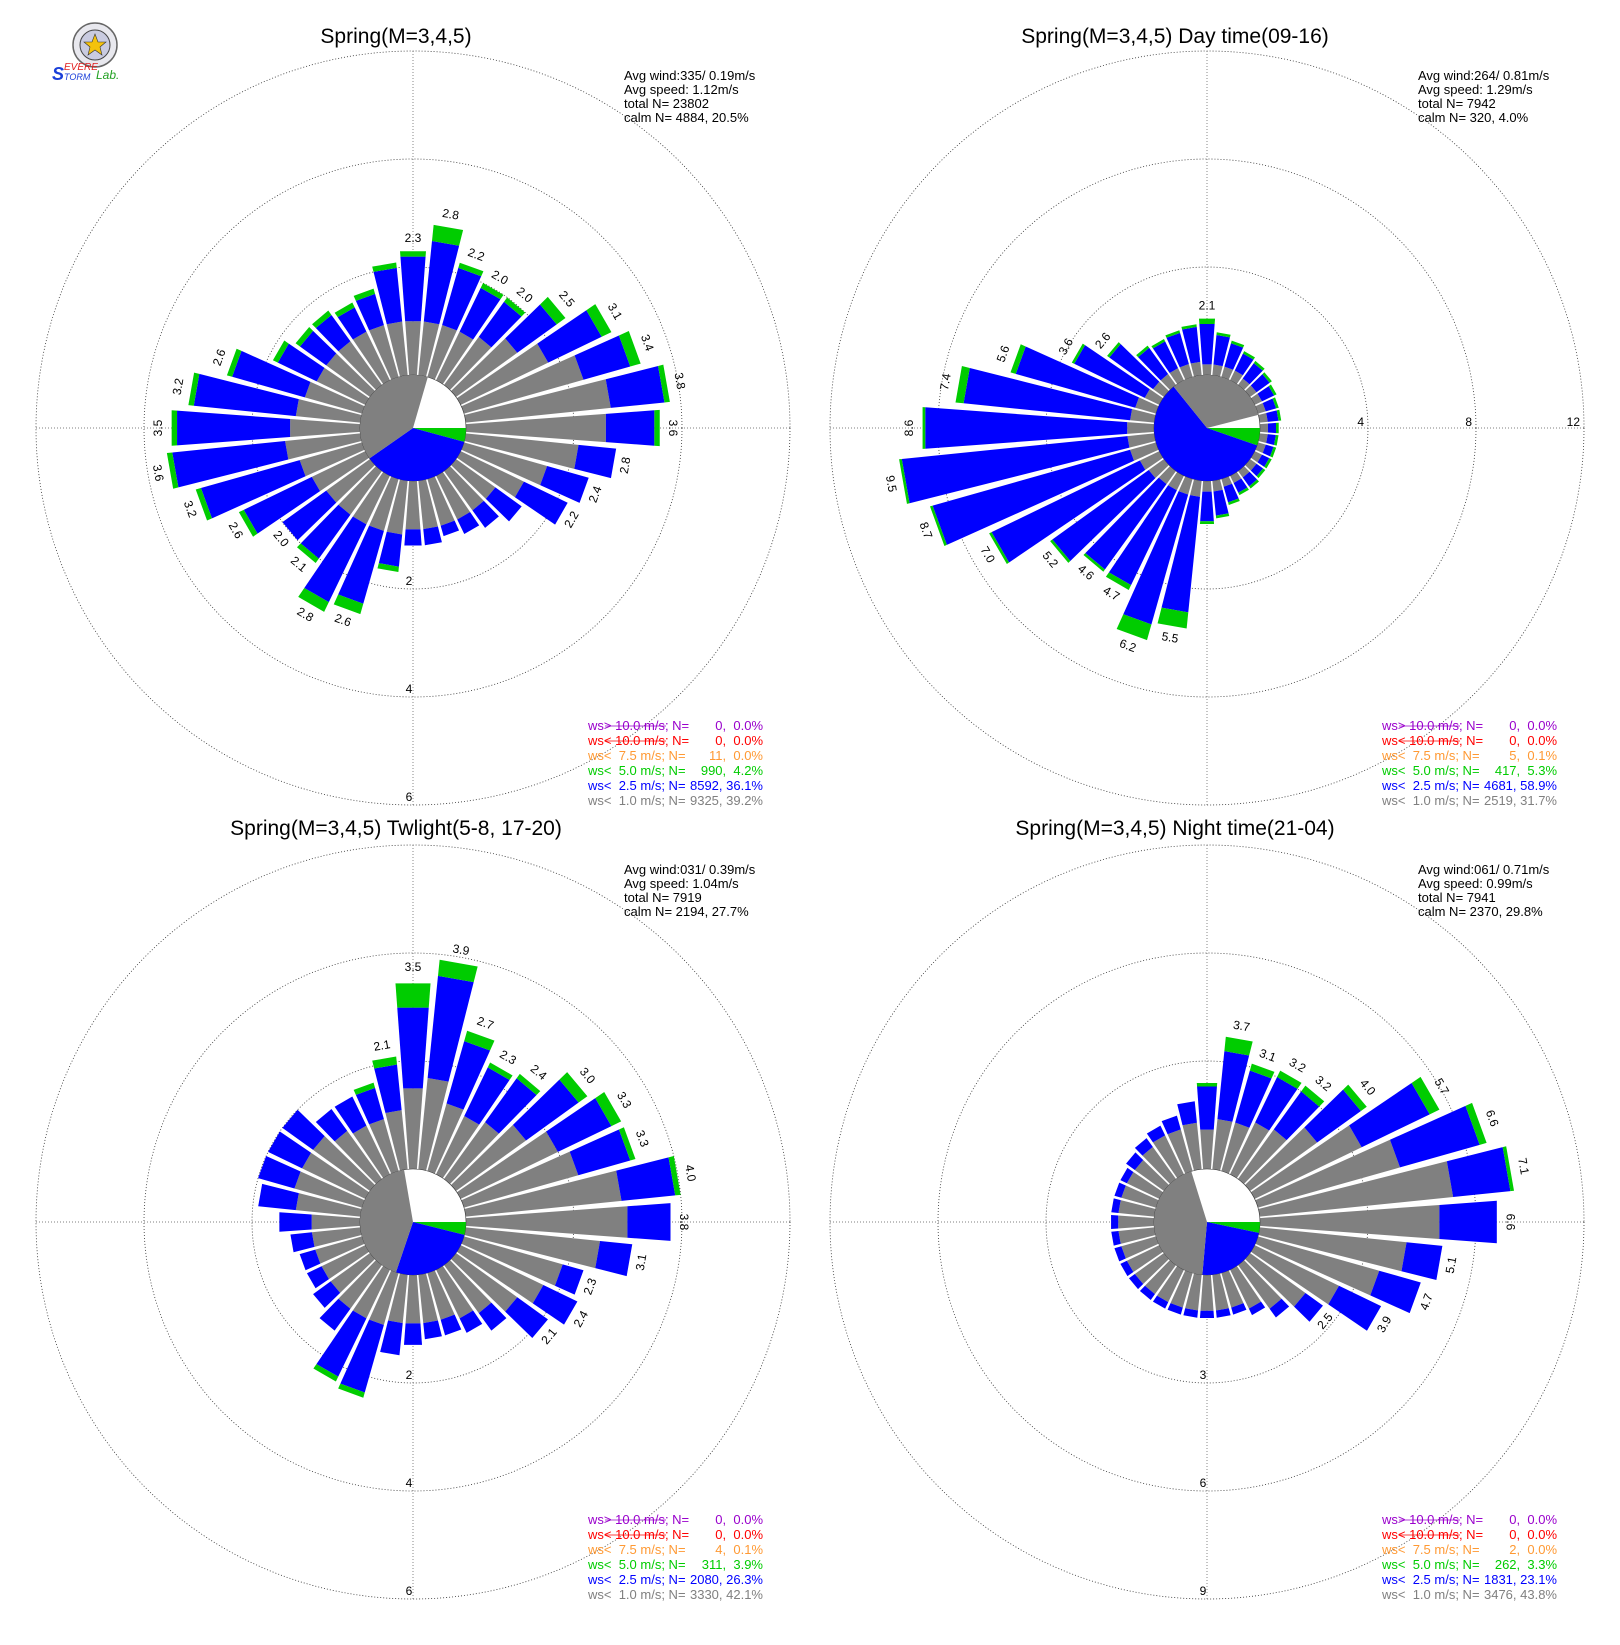 The image size is (1620, 1645). Describe the element at coordinates (219, 357) in the screenshot. I see `bar-value-label-290: 2.6` at that location.